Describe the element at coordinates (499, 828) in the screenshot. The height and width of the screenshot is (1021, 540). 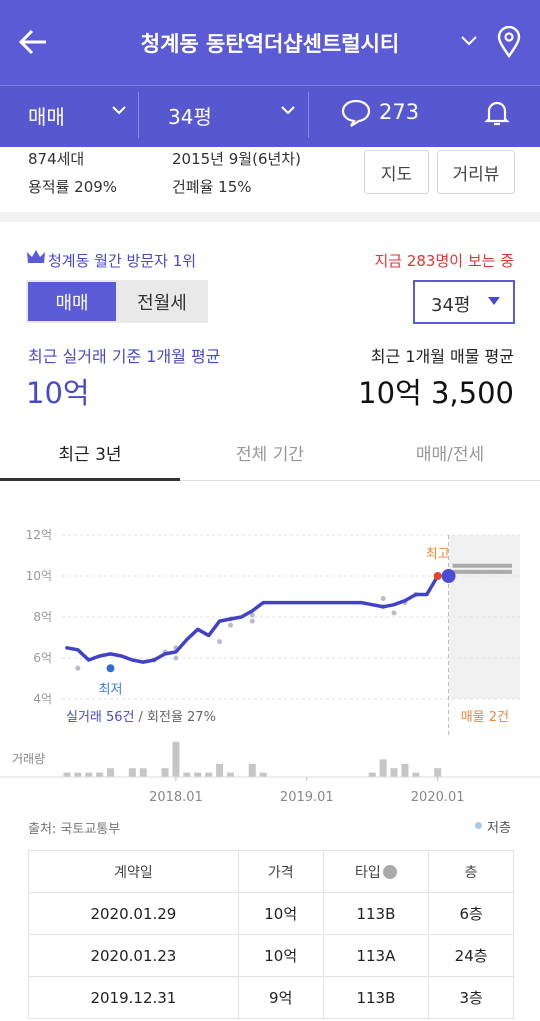
I see `legend-low-floor: 저층` at that location.